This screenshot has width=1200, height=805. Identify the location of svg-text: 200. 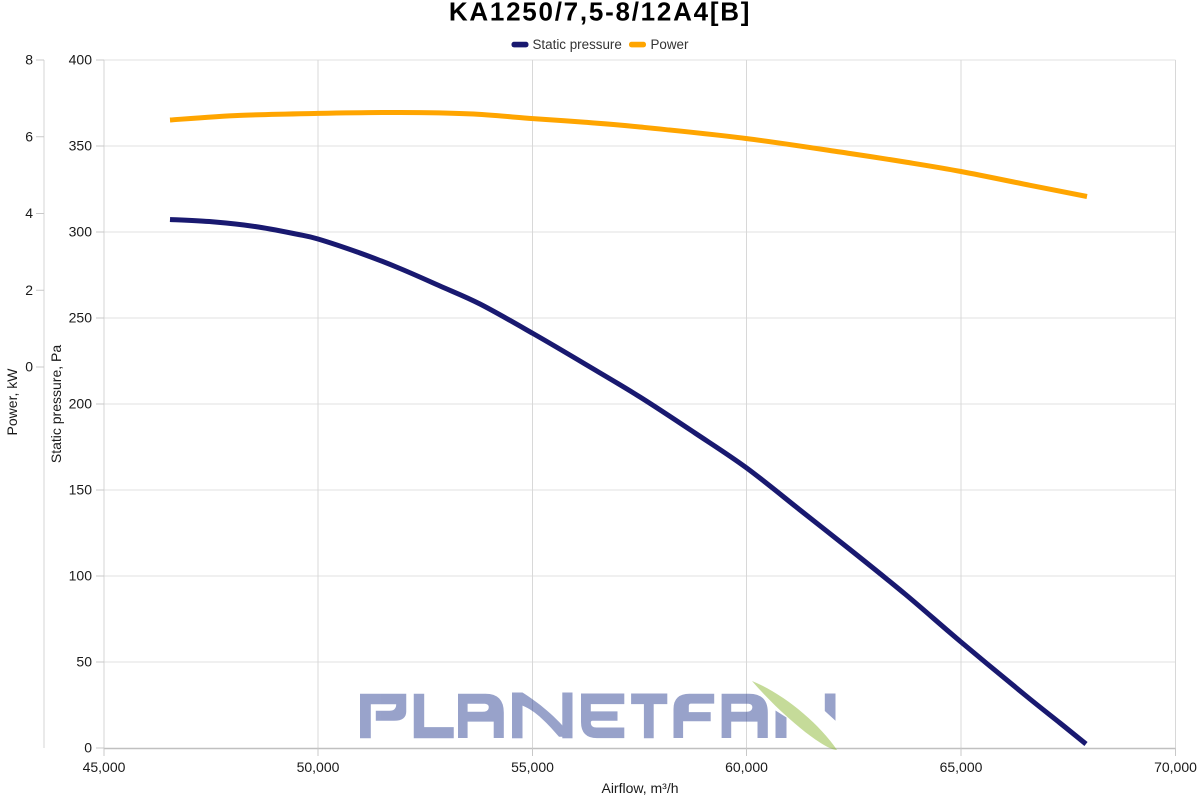
(81, 404).